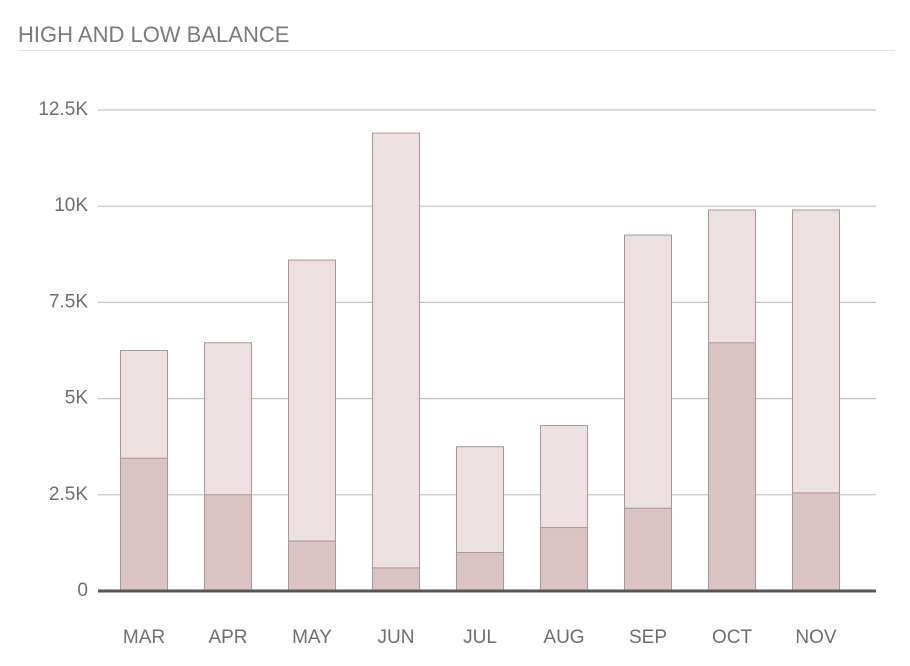  Describe the element at coordinates (77, 398) in the screenshot. I see `y-tick-label: 5K` at that location.